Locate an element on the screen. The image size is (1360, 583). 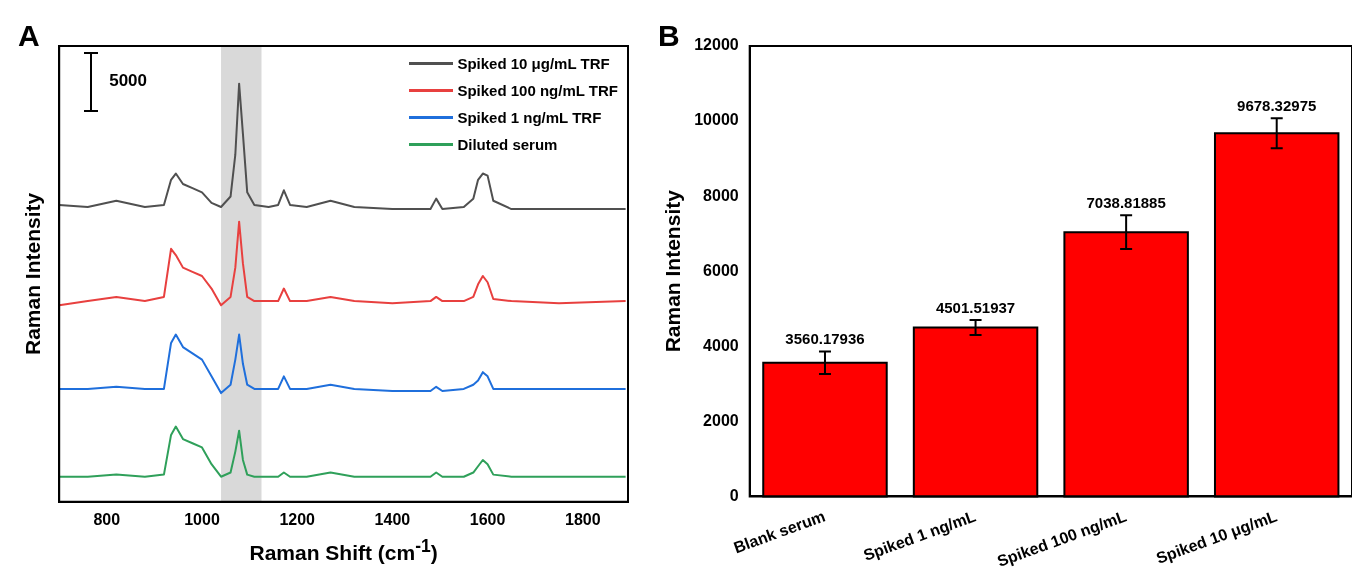
y-tick-label: 8000 is located at coordinates (721, 195).